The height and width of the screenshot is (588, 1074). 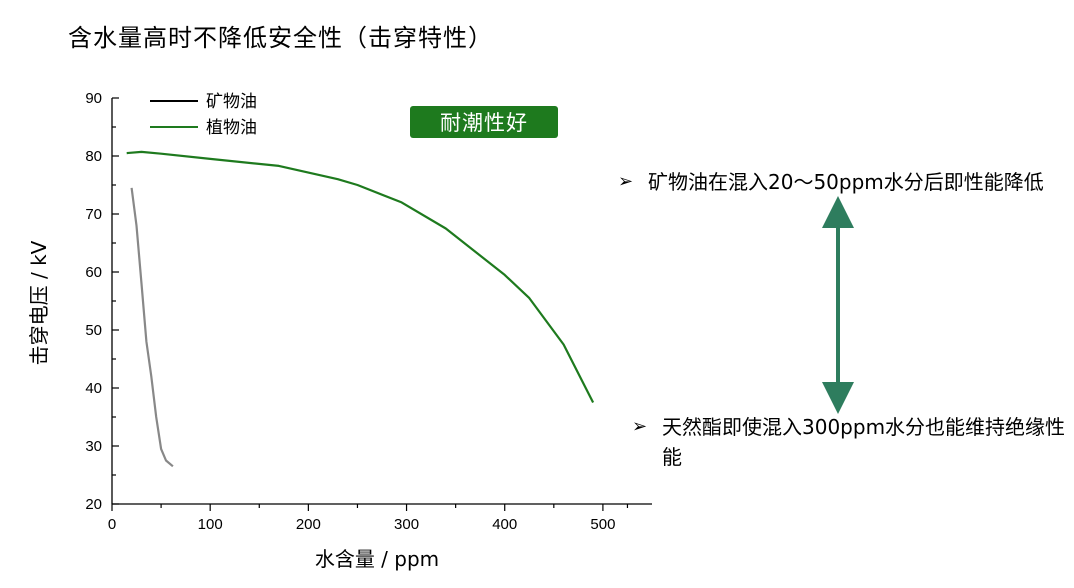 I want to click on y-axis-title: 击穿电压 / kV, so click(x=39, y=302).